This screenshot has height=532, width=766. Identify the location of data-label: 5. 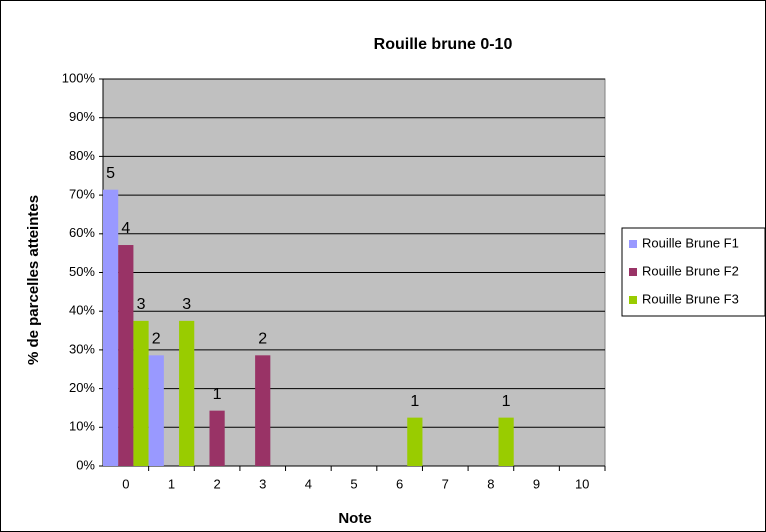
(110, 173).